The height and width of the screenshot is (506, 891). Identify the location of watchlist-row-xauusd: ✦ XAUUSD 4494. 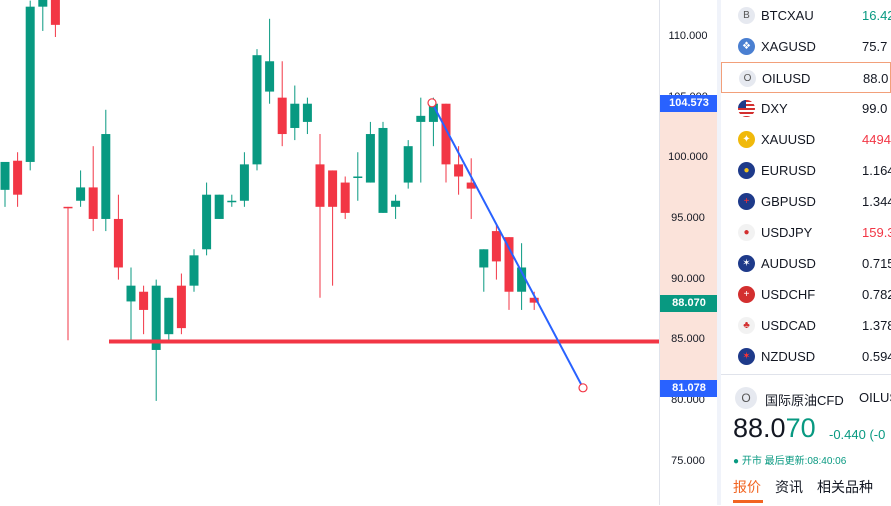
(806, 139).